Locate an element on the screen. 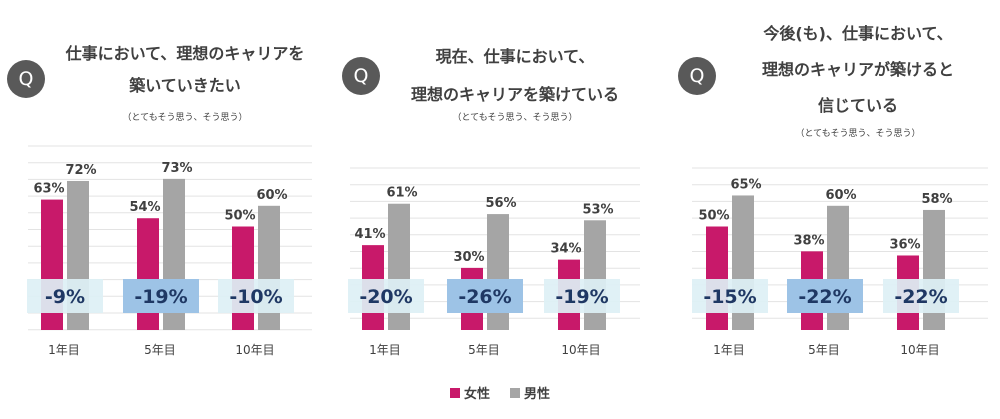 The height and width of the screenshot is (419, 1000). gap-label: -20% is located at coordinates (385, 297).